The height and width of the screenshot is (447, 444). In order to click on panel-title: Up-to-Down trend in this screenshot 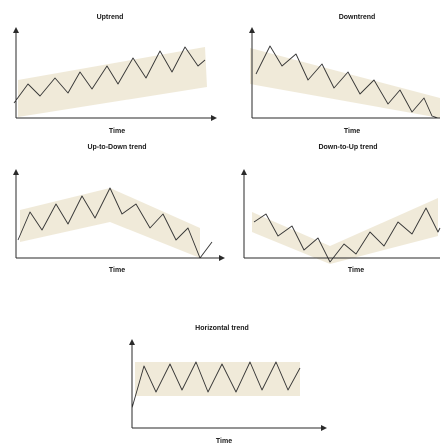, I will do `click(116, 147)`.